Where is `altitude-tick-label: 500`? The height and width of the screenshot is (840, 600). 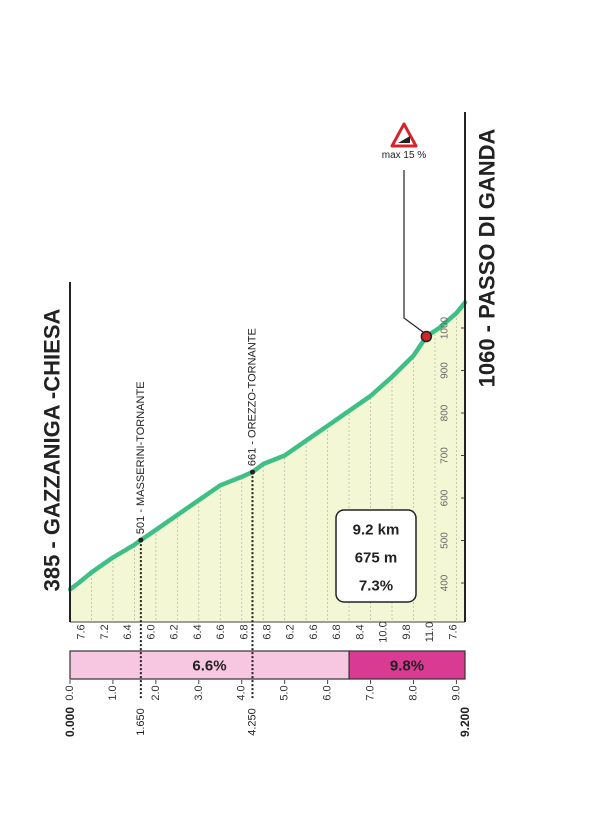
altitude-tick-label: 500 is located at coordinates (445, 540).